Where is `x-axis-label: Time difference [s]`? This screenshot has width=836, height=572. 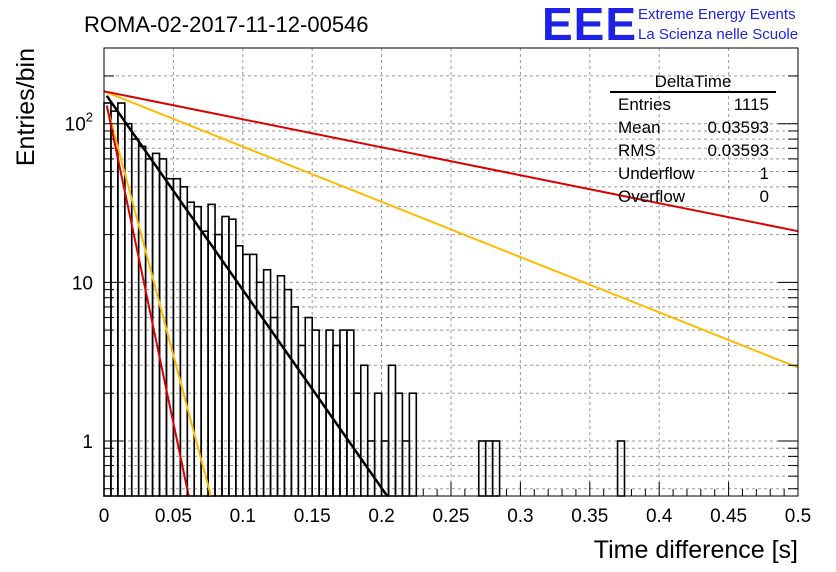
x-axis-label: Time difference [s] is located at coordinates (696, 550).